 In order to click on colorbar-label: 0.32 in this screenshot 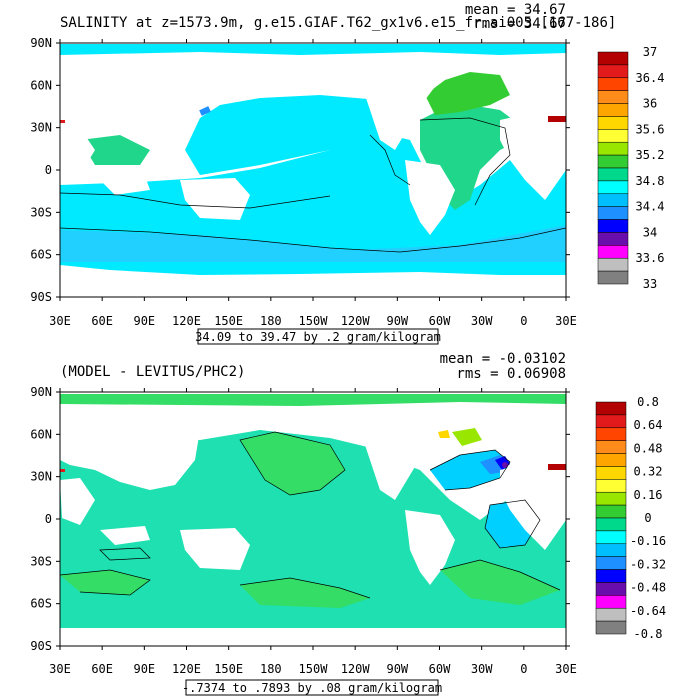, I will do `click(648, 472)`.